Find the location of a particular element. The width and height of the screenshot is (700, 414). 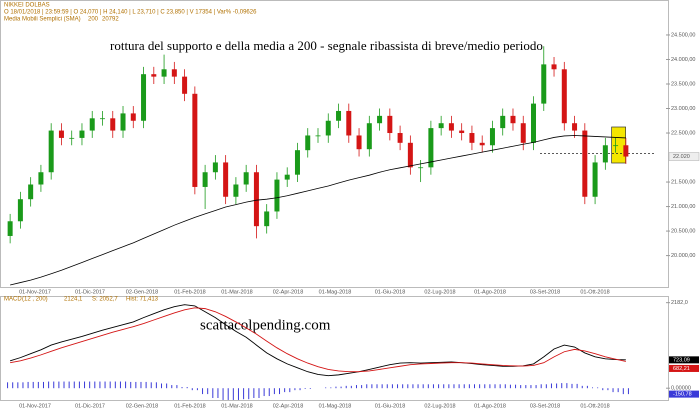

x-tick-label: 01-Feb-2018 is located at coordinates (190, 406).